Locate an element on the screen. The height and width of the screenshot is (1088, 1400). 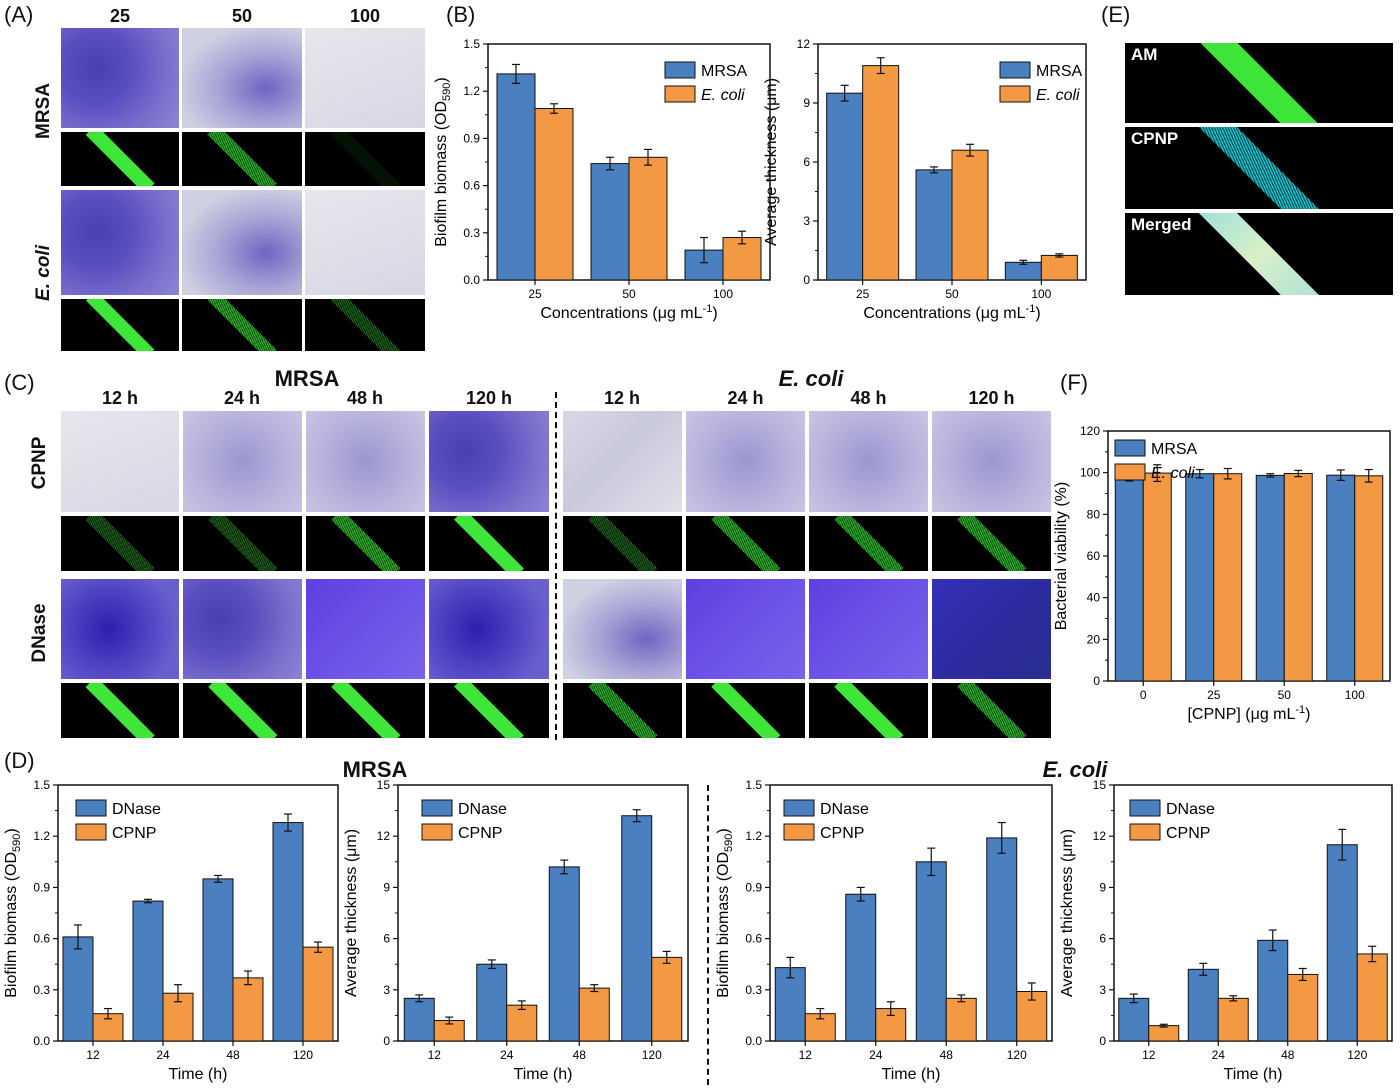
panel-e-label-cpnp: CPNP is located at coordinates (1155, 138).